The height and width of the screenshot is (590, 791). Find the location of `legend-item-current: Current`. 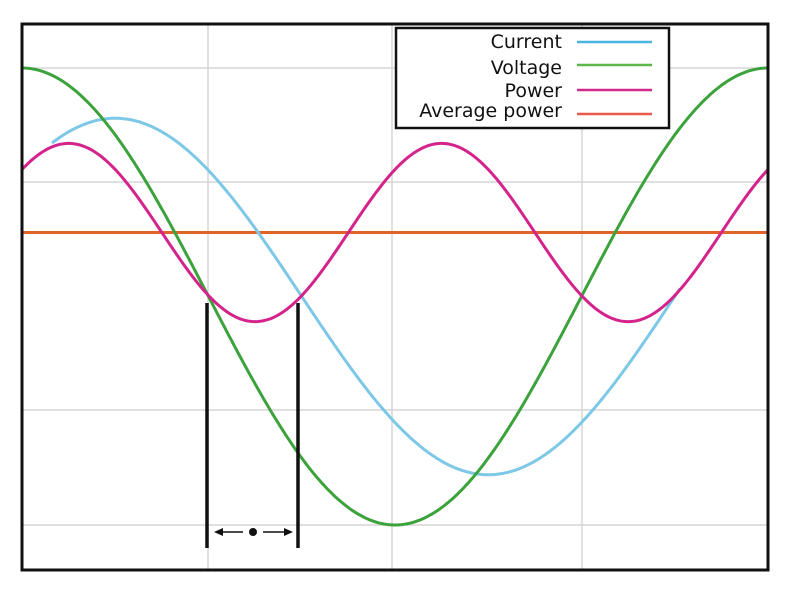

legend-item-current: Current is located at coordinates (571, 42).